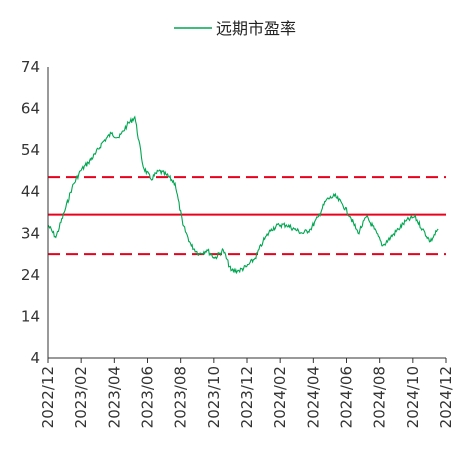 Image resolution: width=470 pixels, height=449 pixels. Describe the element at coordinates (148, 397) in the screenshot. I see `x-tick-label: 2023/06` at that location.